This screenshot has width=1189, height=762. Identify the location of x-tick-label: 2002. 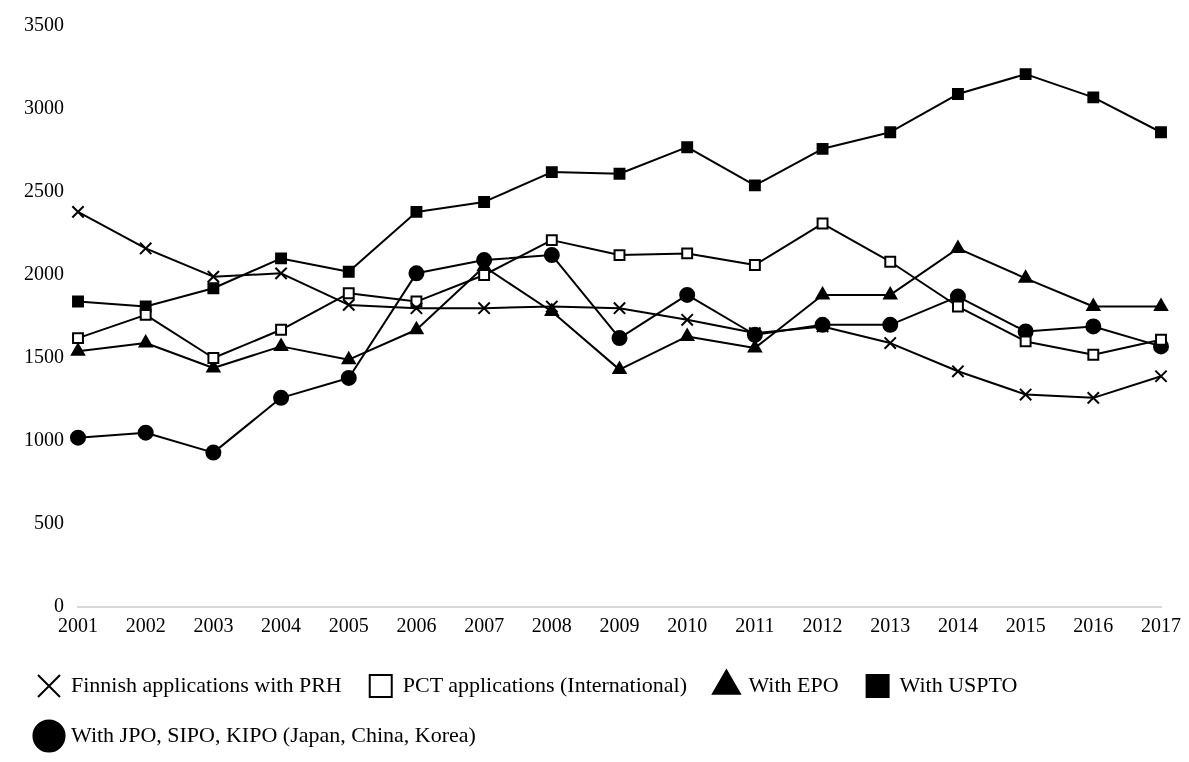
(145, 625).